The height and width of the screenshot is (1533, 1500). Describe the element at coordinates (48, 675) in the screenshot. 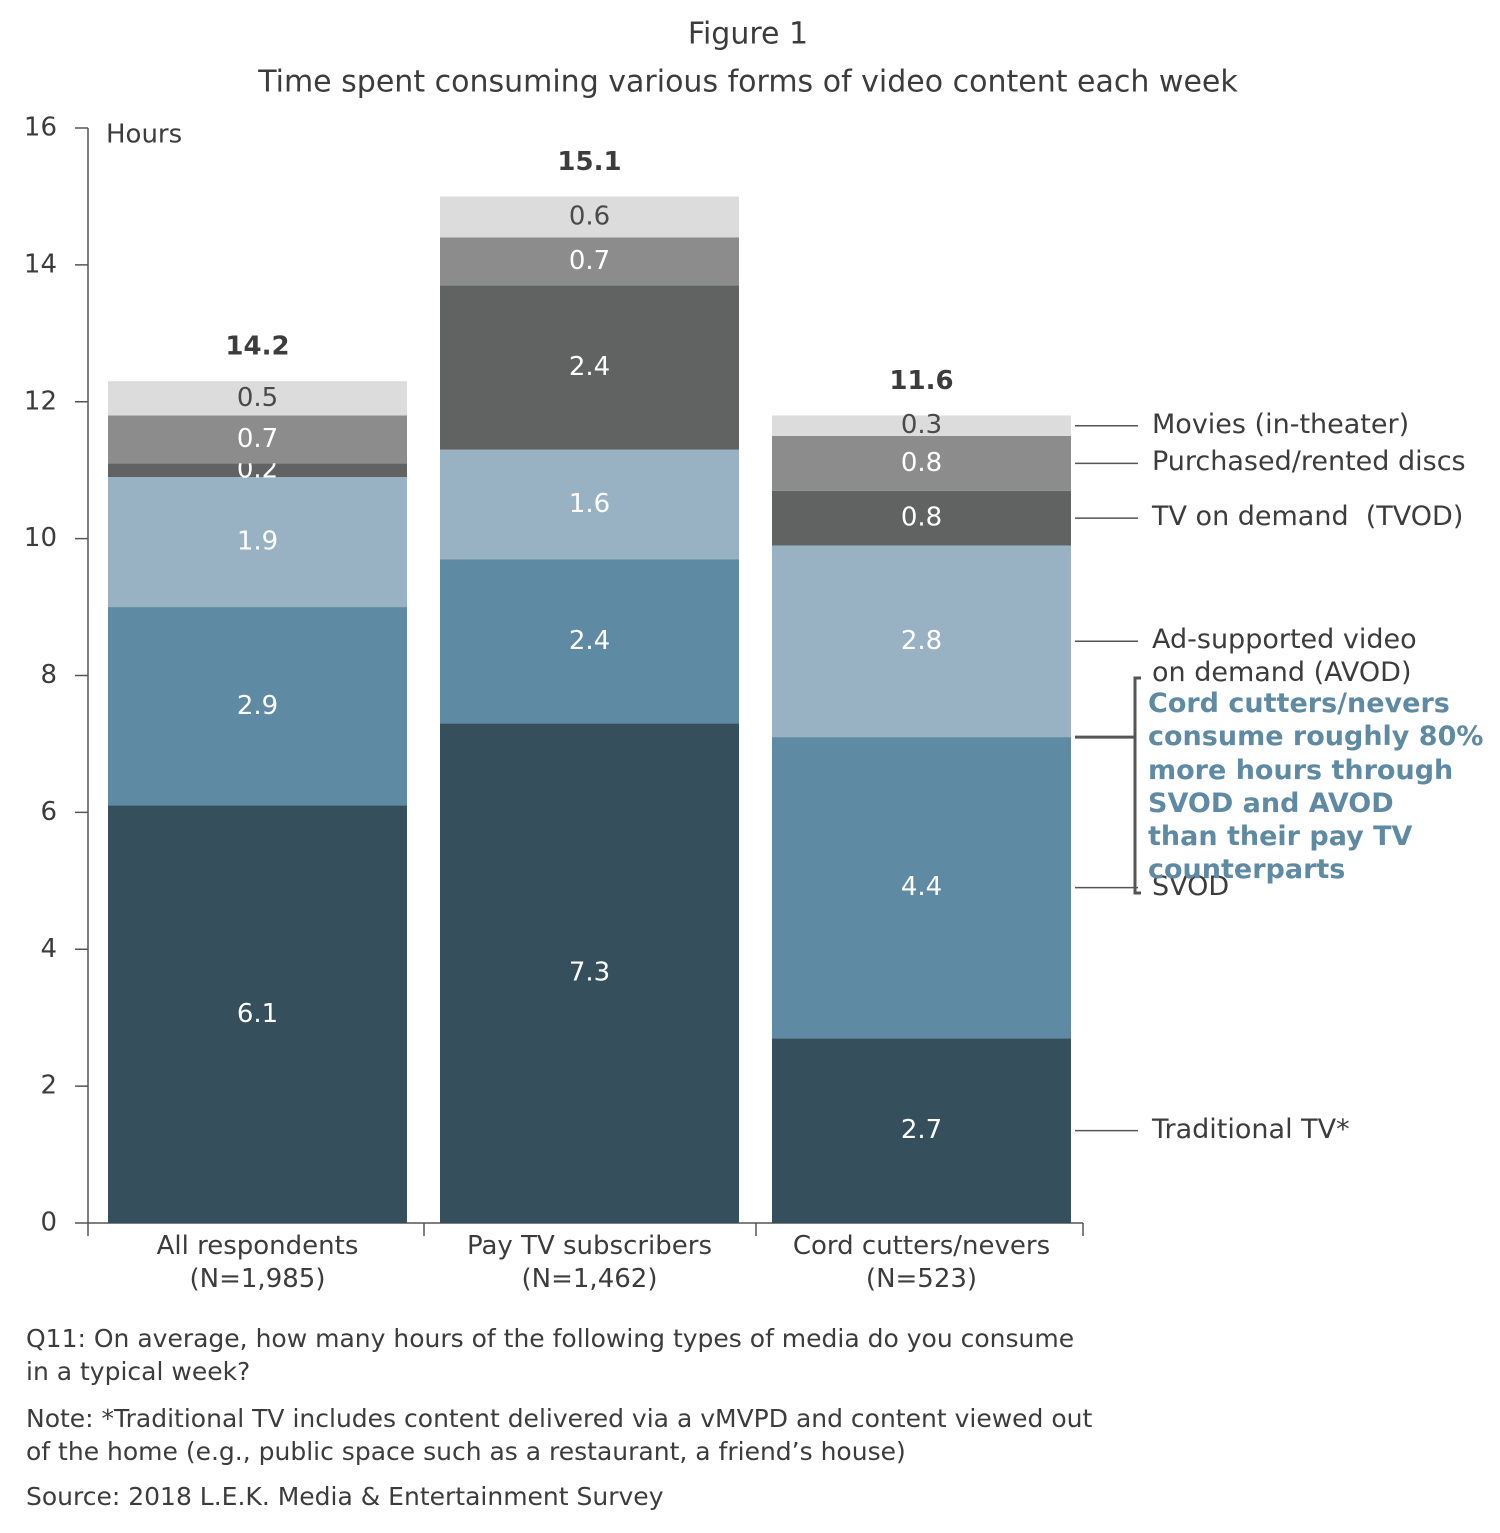

I see `y-tick-label: 8` at that location.